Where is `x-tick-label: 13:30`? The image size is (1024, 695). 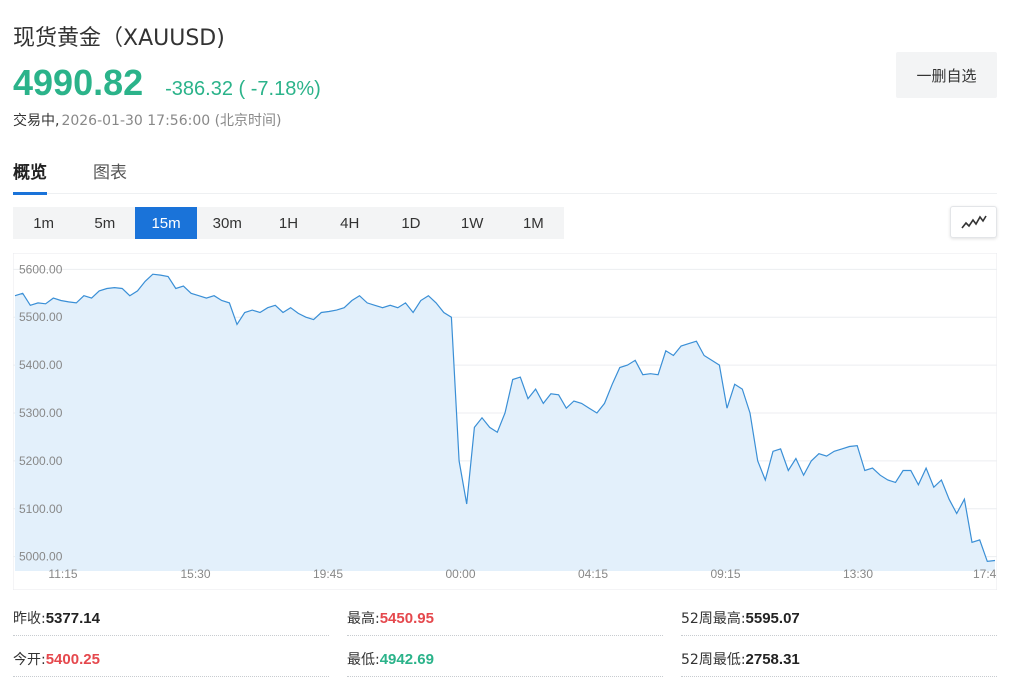
x-tick-label: 13:30 is located at coordinates (858, 574).